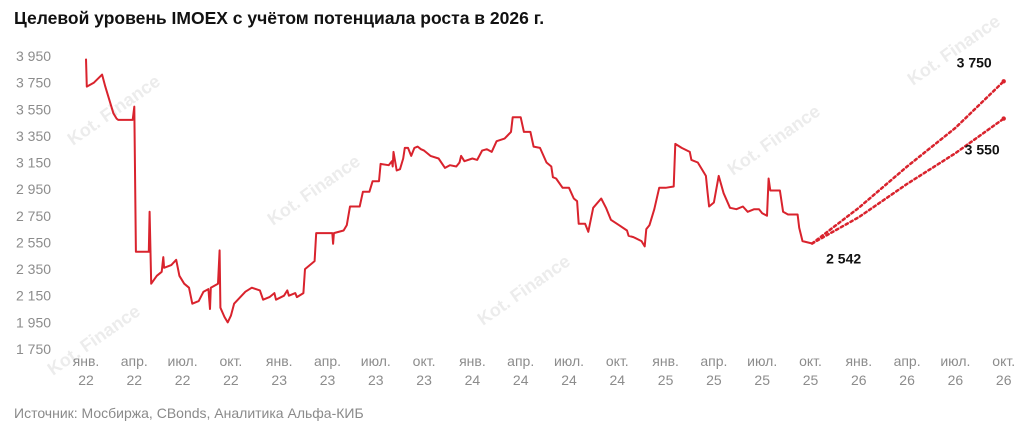 Image resolution: width=1024 pixels, height=433 pixels. I want to click on y-tick-label: 3 350, so click(33, 136).